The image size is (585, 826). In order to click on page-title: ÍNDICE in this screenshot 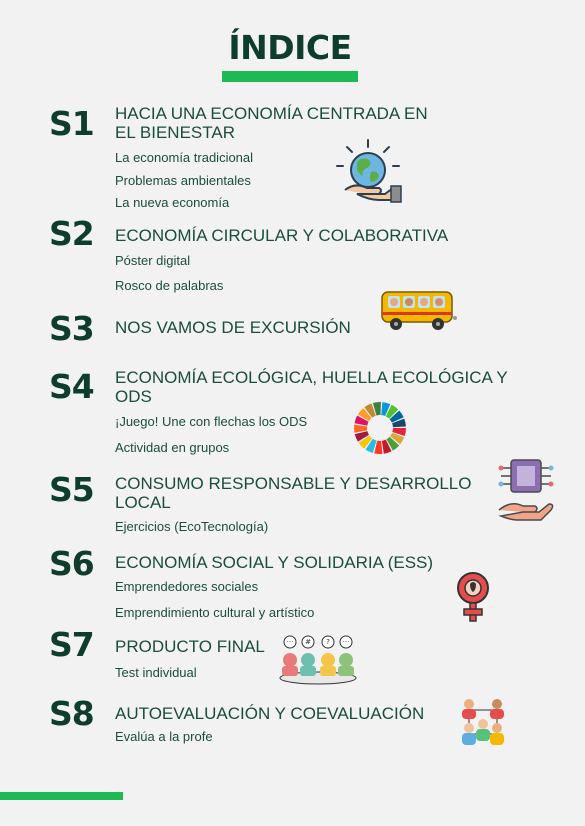, I will do `click(290, 47)`.